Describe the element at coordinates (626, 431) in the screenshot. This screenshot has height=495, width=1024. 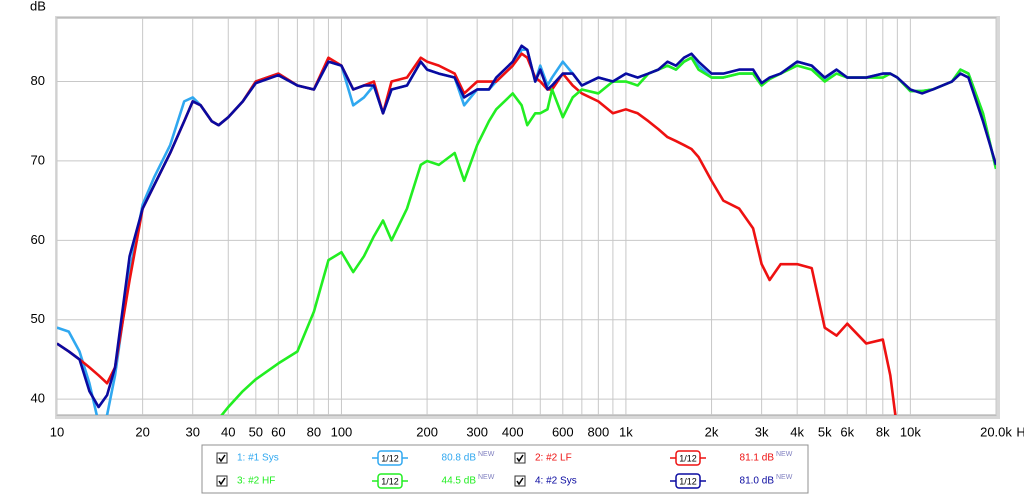
I see `x-tick-label: 1k` at that location.